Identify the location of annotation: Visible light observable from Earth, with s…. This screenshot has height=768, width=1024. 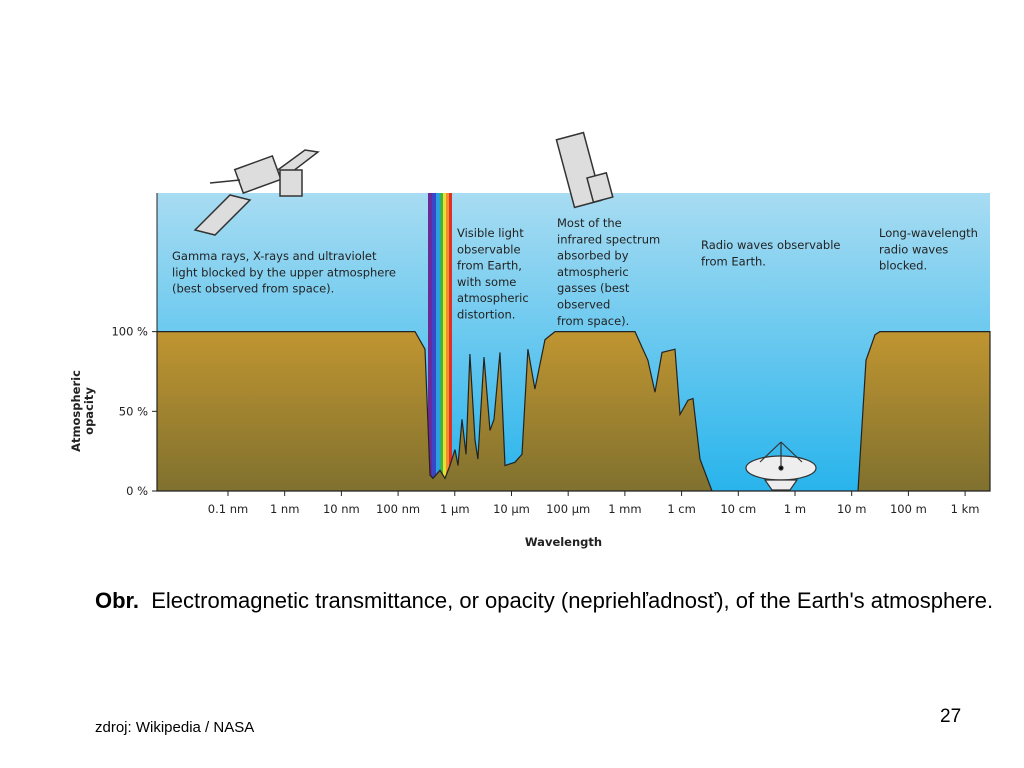
(493, 274).